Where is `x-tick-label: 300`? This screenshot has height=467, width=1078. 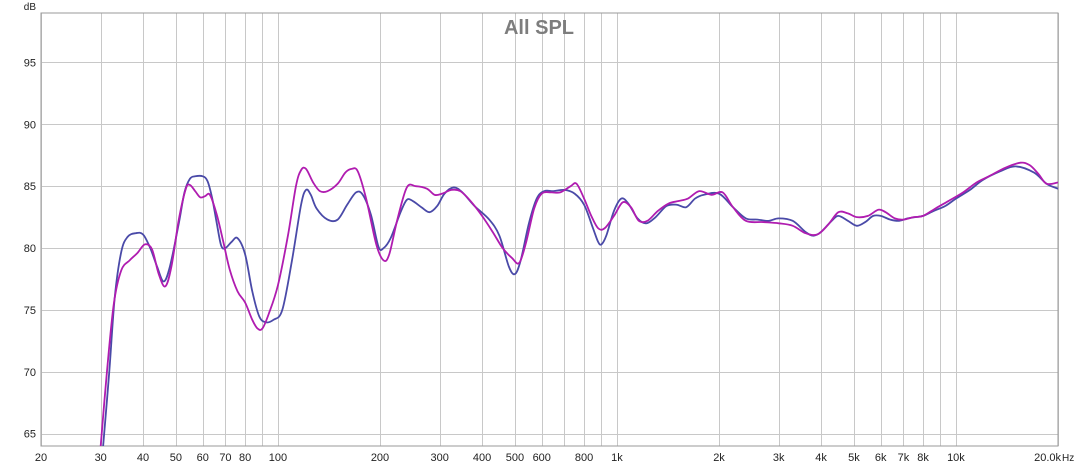 x-tick-label: 300 is located at coordinates (440, 458).